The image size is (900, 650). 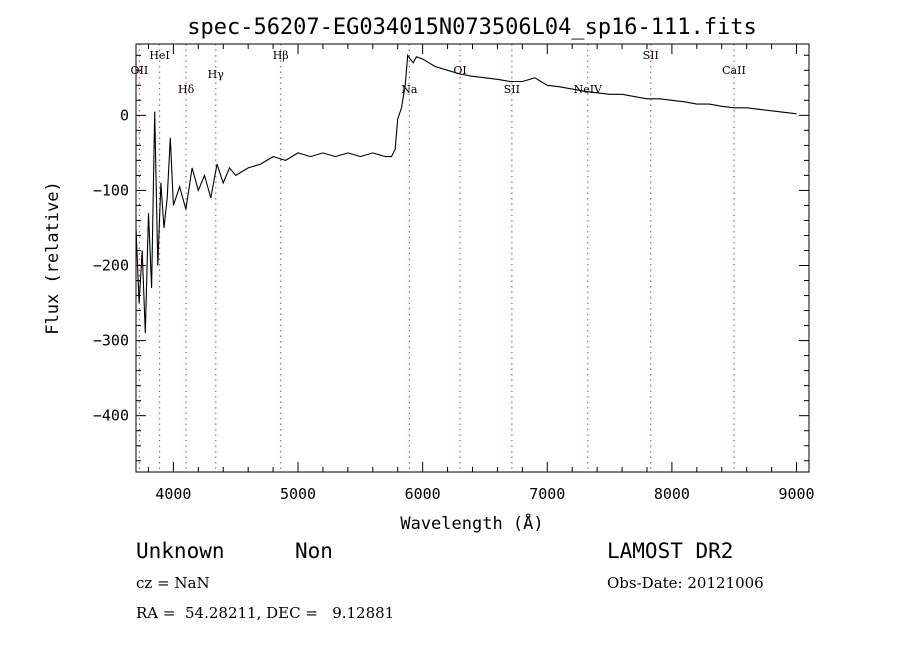 I want to click on y-tick-label: −300, so click(x=111, y=341).